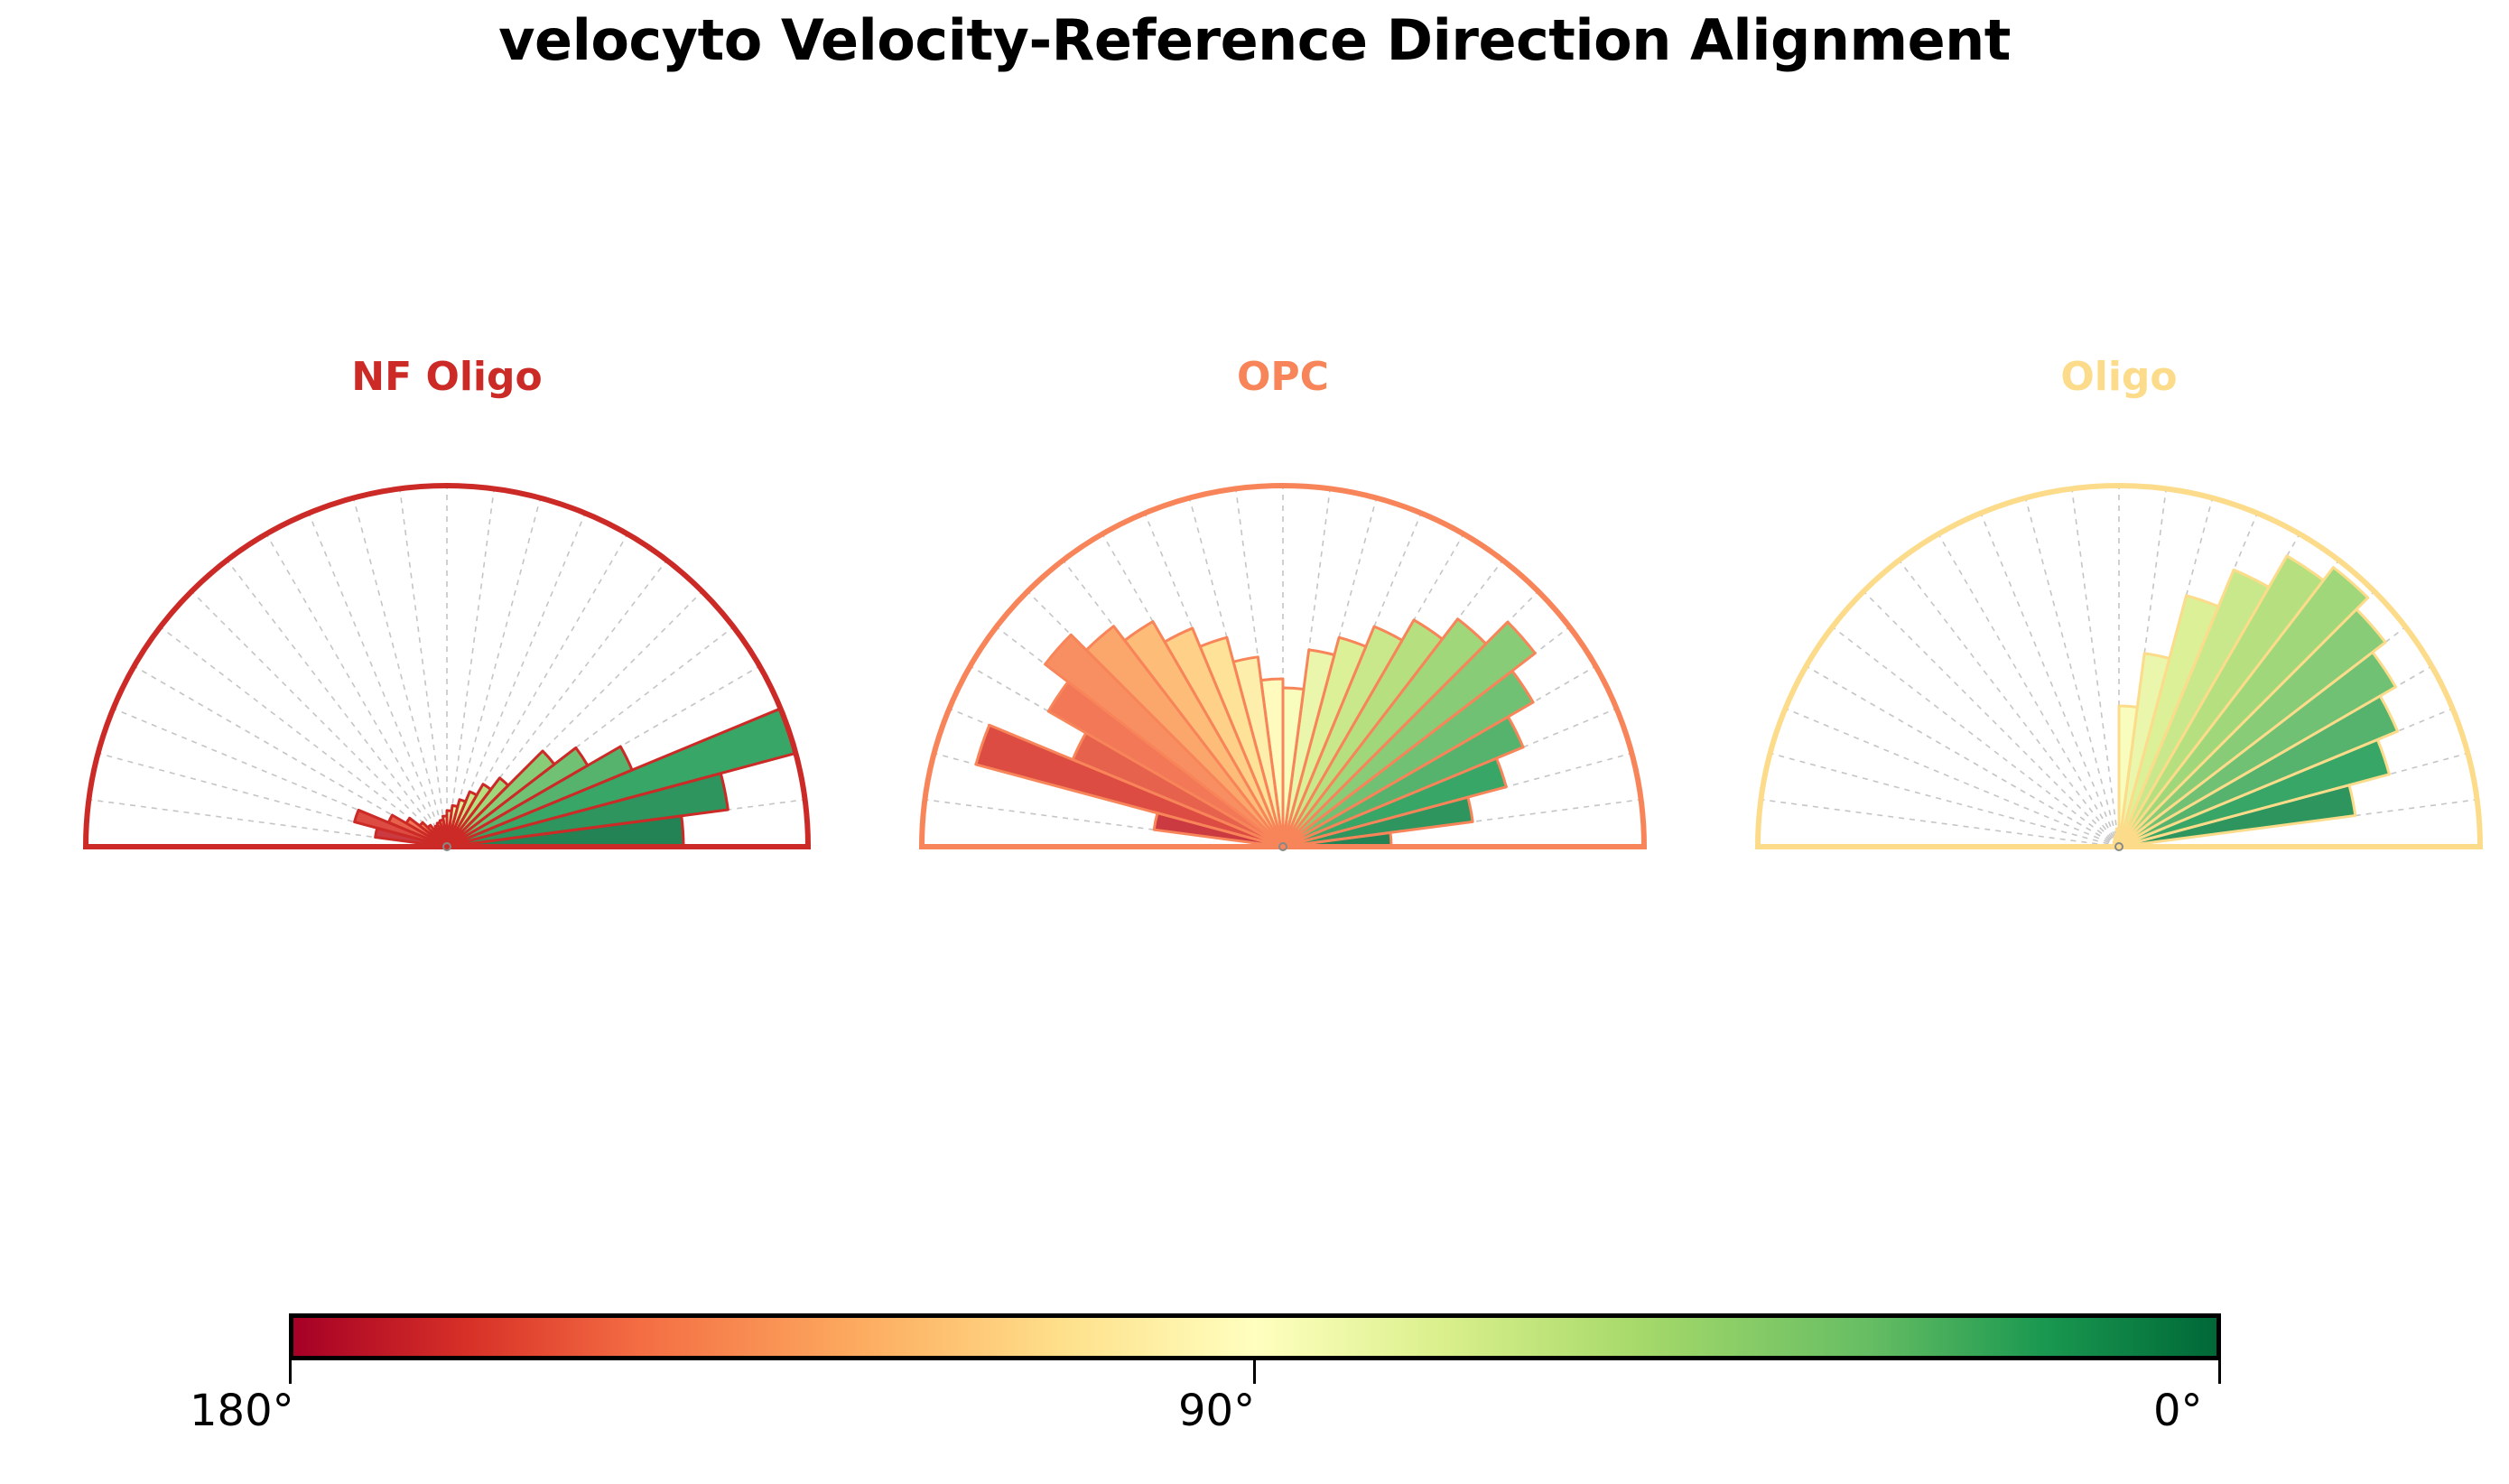 The image size is (2509, 1484). I want to click on polar-panel-opc: OPC, so click(1283, 632).